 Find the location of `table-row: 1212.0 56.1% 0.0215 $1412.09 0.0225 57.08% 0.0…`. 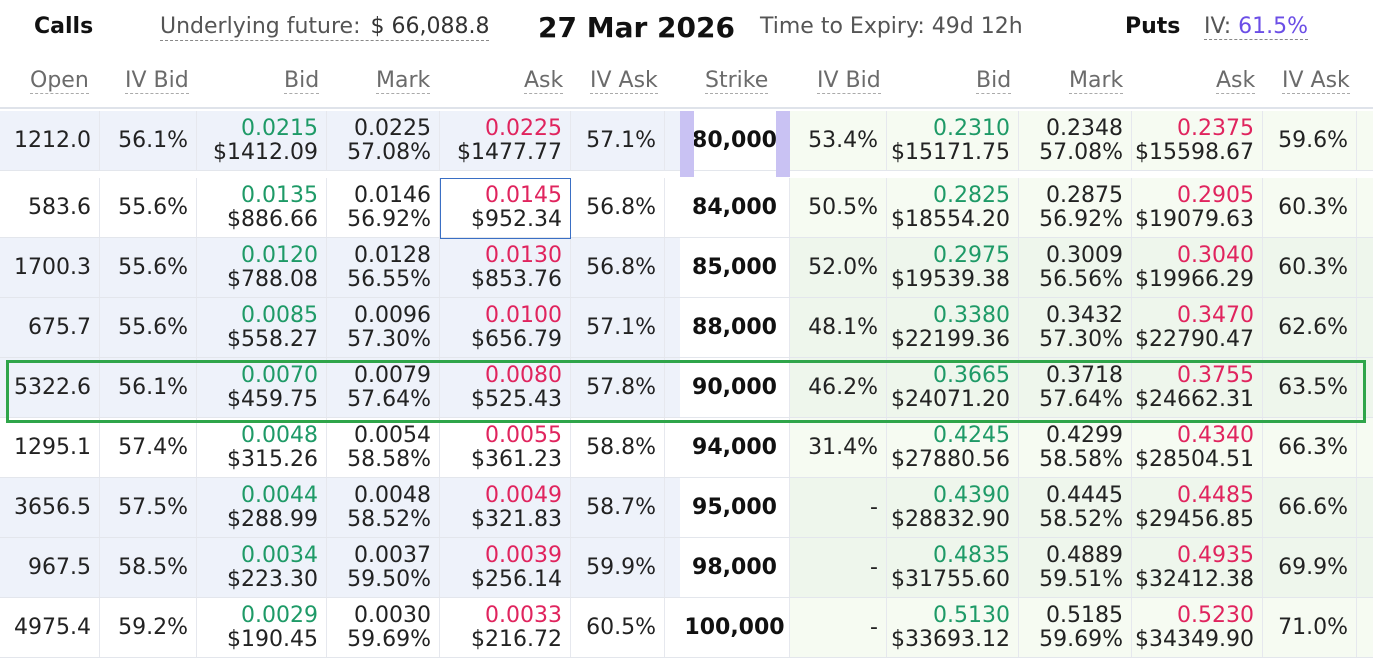

table-row: 1212.0 56.1% 0.0215 $1412.09 0.0225 57.08% 0.0… is located at coordinates (686, 141).